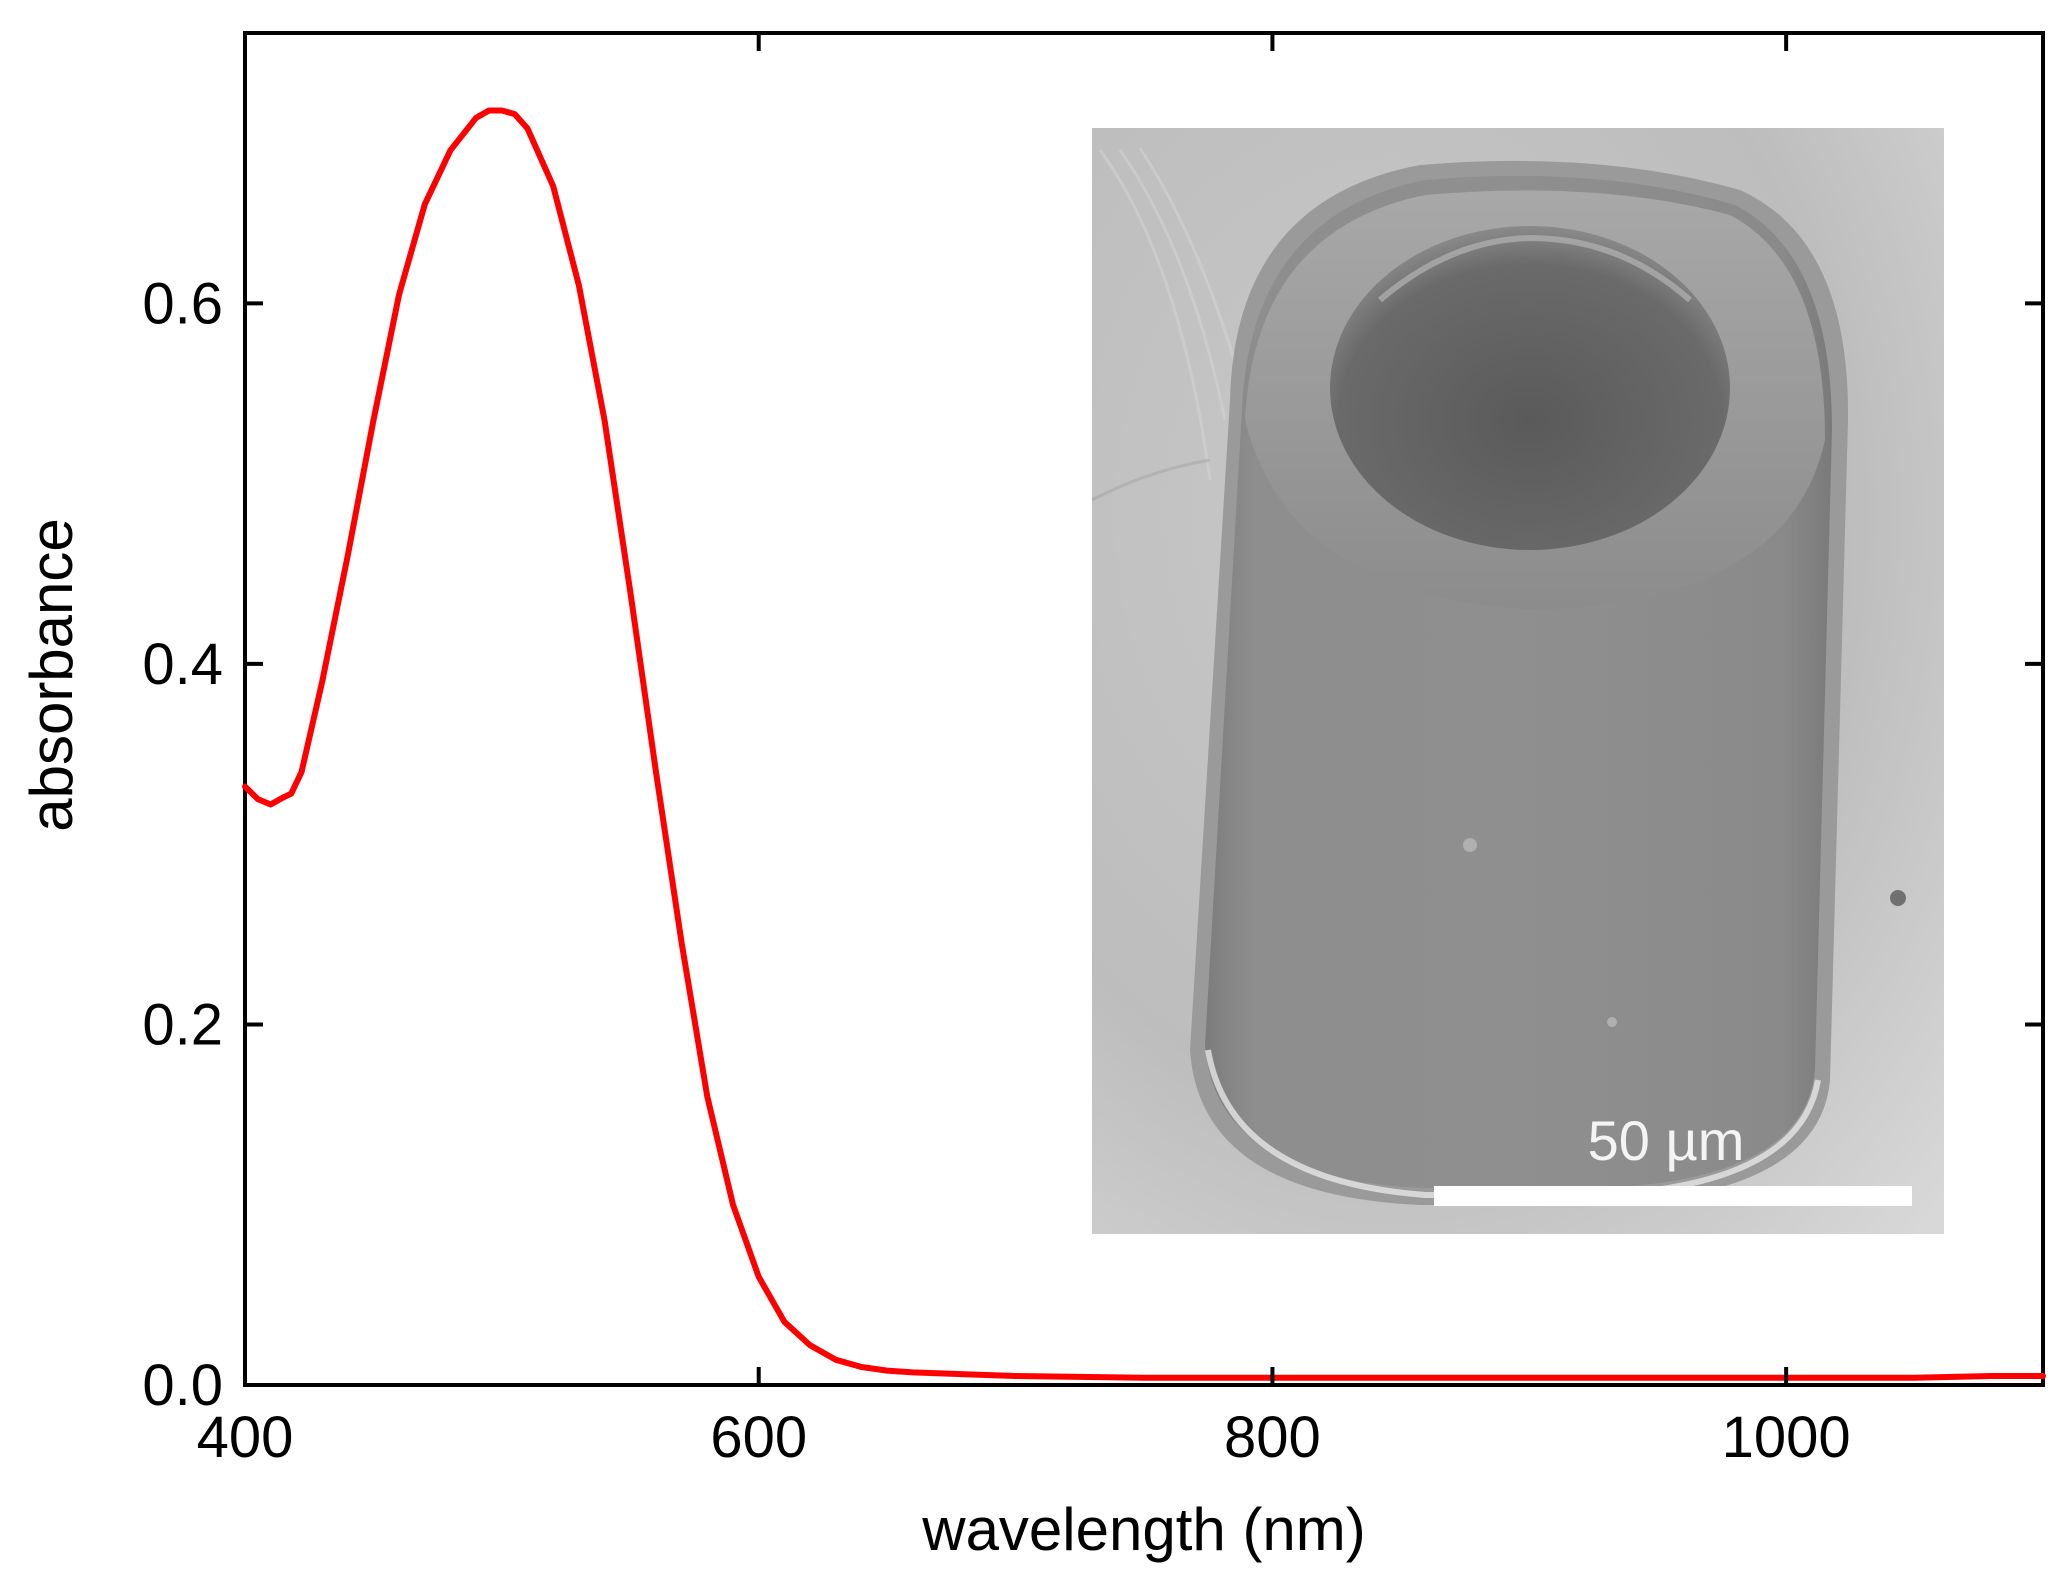 The height and width of the screenshot is (1580, 2068). What do you see at coordinates (1530, 388) in the screenshot?
I see `pillar-crater` at bounding box center [1530, 388].